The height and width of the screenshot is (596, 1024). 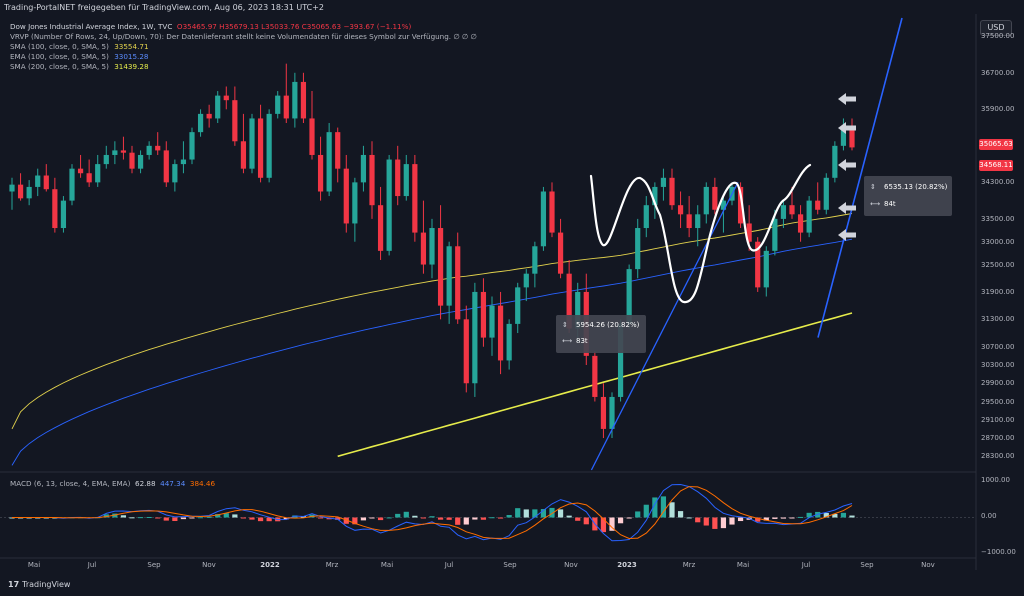 What do you see at coordinates (847, 165) in the screenshot?
I see `left-arrow-icon` at bounding box center [847, 165].